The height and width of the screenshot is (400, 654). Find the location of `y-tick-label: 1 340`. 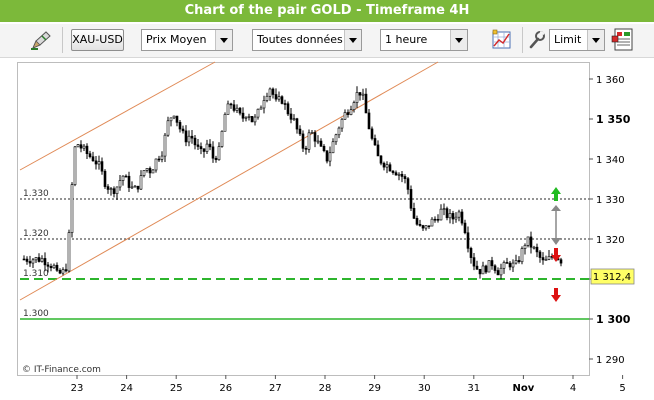

y-tick-label: 1 340 is located at coordinates (610, 160).